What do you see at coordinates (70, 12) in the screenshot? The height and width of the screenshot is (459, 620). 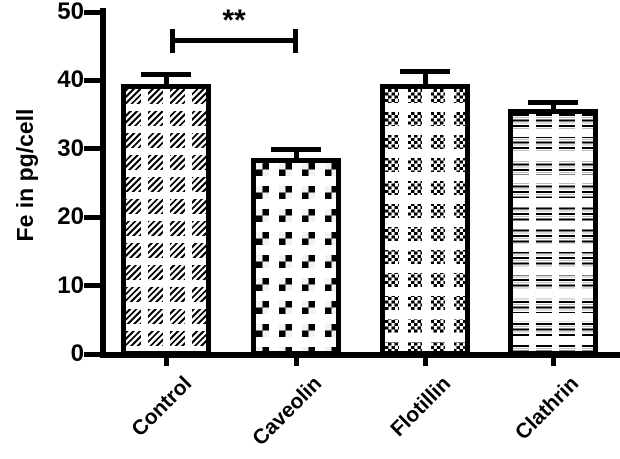 I see `y-axis-tick-label: 50` at bounding box center [70, 12].